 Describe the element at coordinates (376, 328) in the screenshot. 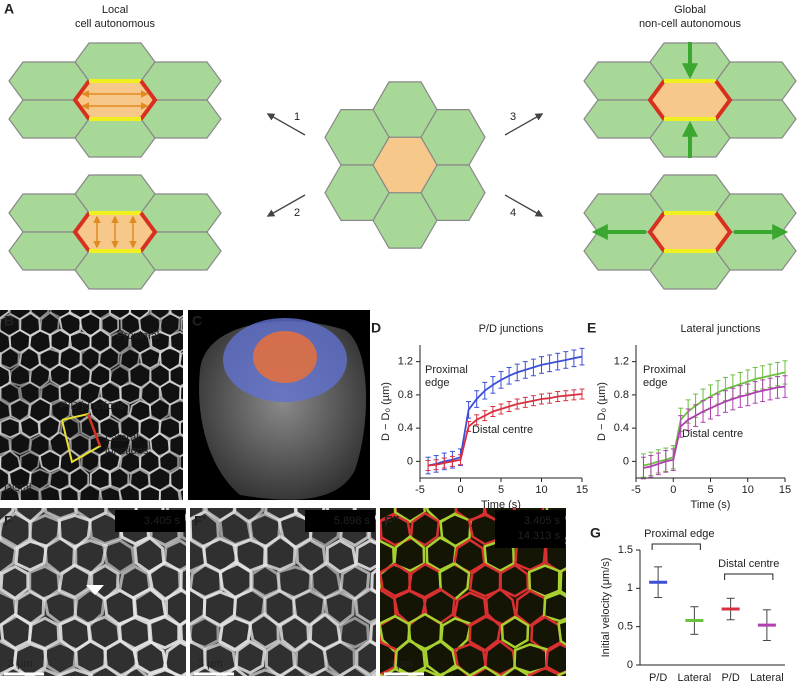

I see `panel-label: D` at that location.